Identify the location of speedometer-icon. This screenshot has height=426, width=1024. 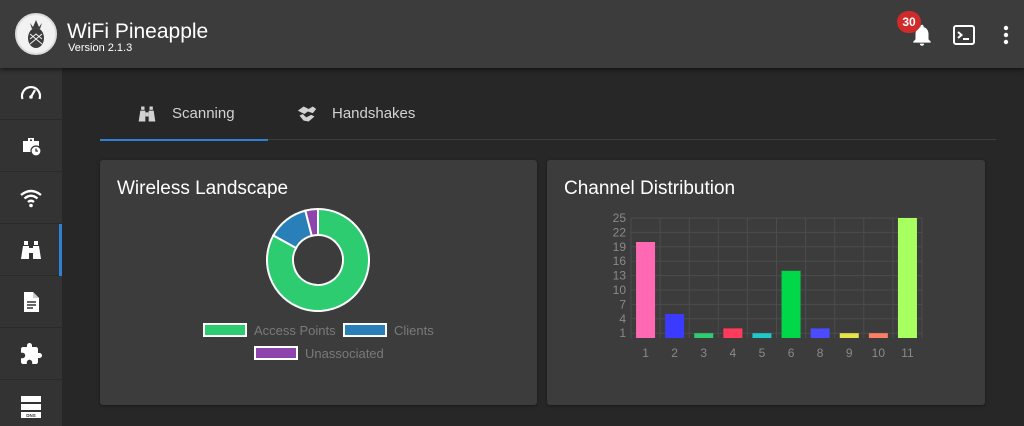
(31, 92).